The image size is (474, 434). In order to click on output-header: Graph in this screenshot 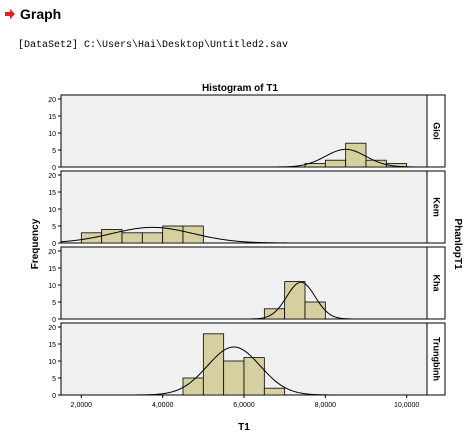, I will do `click(32, 14)`.